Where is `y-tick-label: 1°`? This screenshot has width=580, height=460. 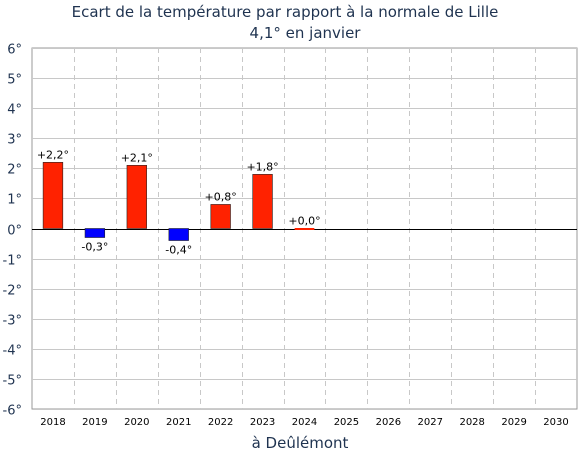 y-tick-label: 1° is located at coordinates (14, 200).